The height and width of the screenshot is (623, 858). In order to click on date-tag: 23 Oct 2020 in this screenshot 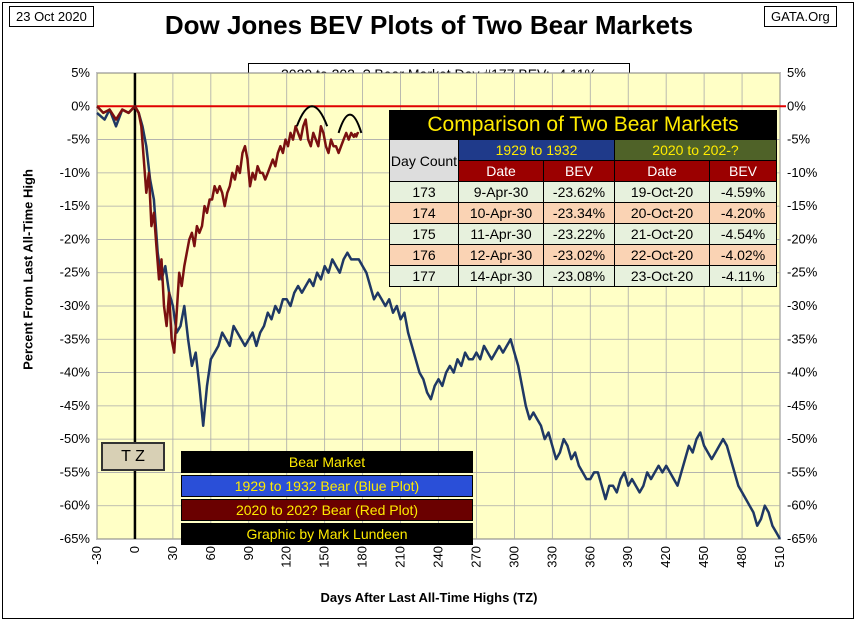, I will do `click(51, 16)`.